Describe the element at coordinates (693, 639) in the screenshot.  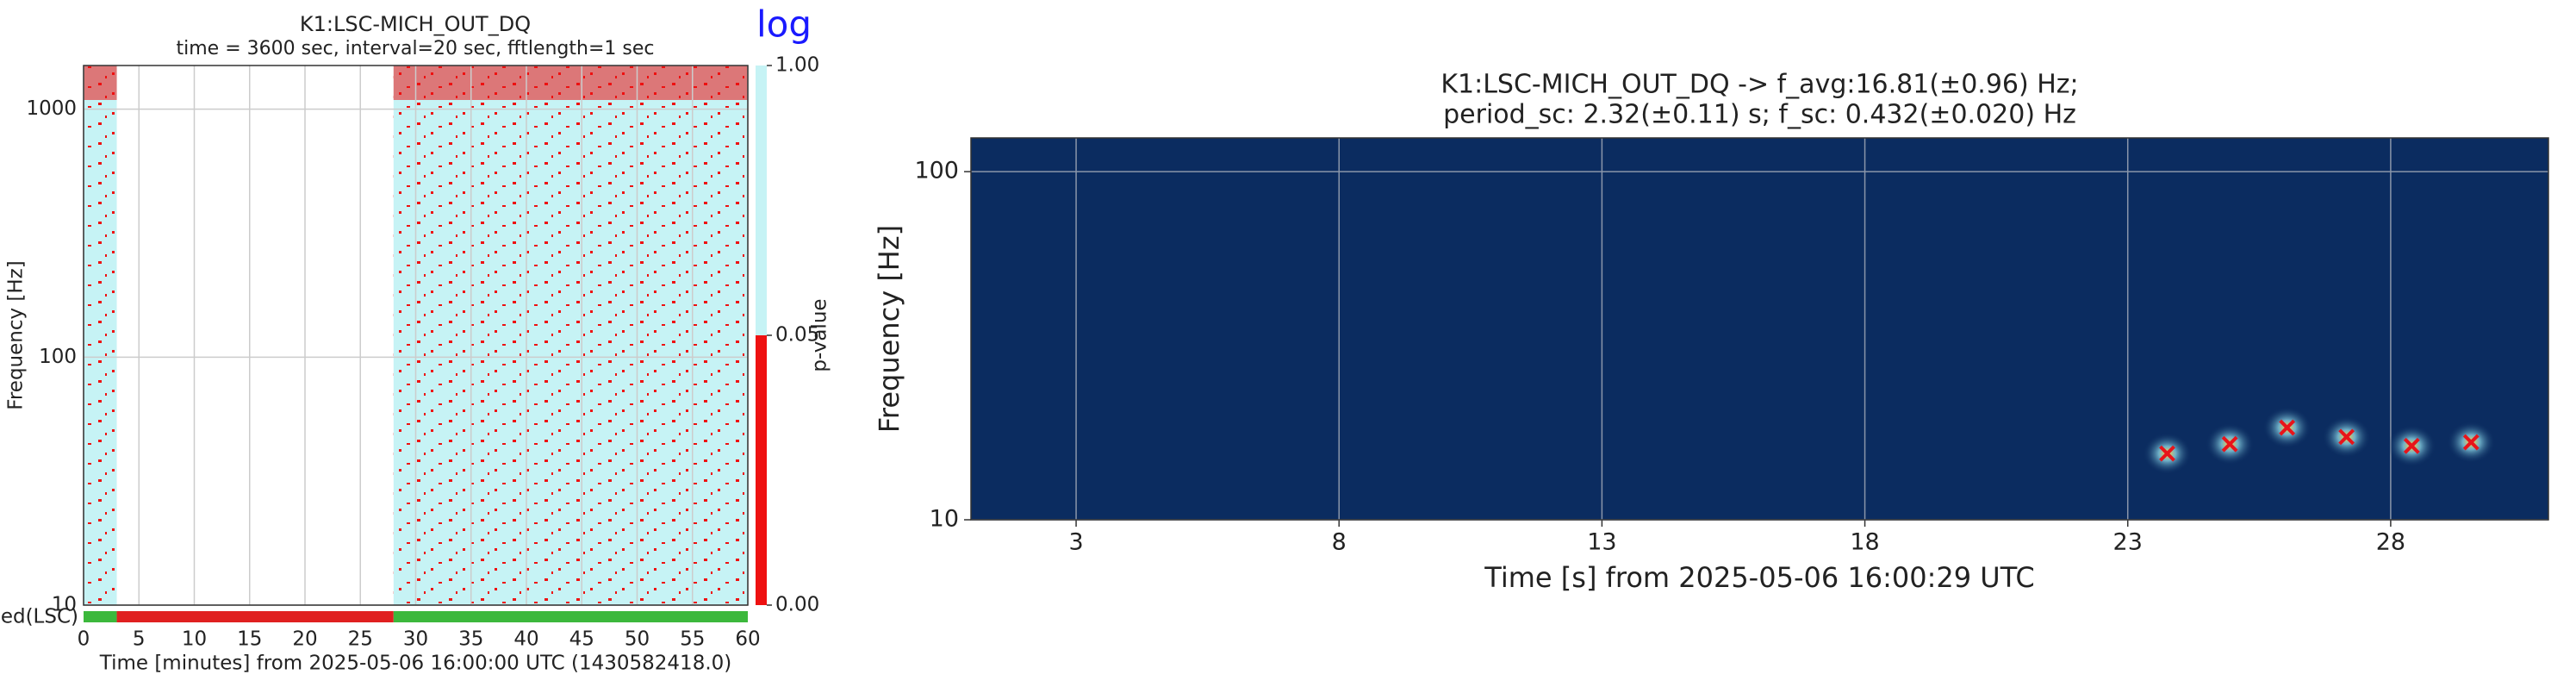
I see `x-tick-label: 55` at that location.